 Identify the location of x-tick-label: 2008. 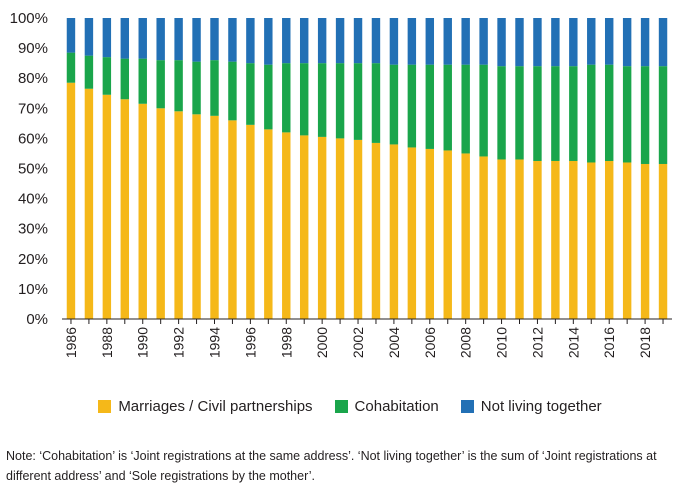
(466, 342).